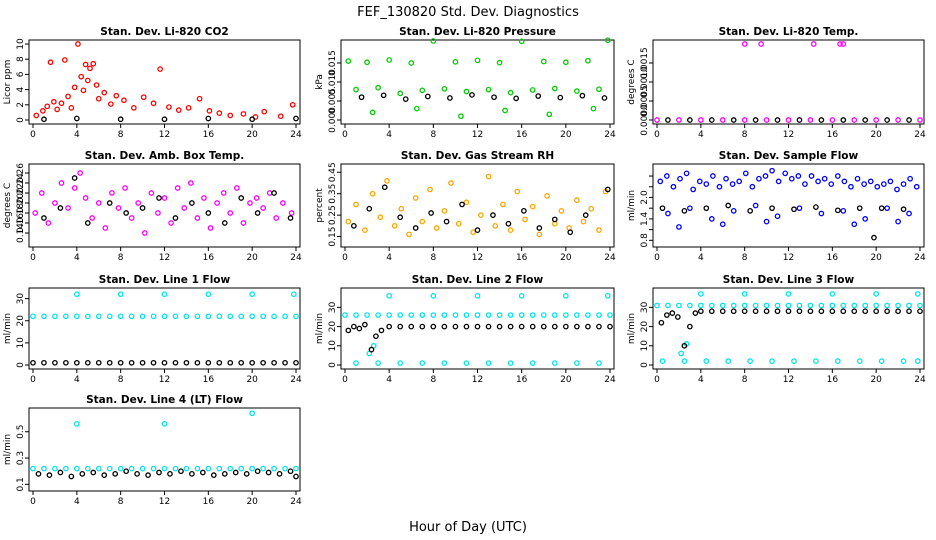  What do you see at coordinates (121, 135) in the screenshot?
I see `x-tick-label: 8` at bounding box center [121, 135].